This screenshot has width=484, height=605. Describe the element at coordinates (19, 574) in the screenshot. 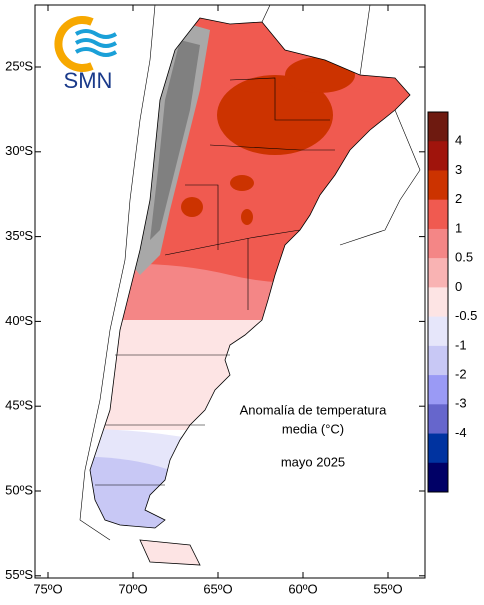

I see `latitude-label: 55ºS` at that location.